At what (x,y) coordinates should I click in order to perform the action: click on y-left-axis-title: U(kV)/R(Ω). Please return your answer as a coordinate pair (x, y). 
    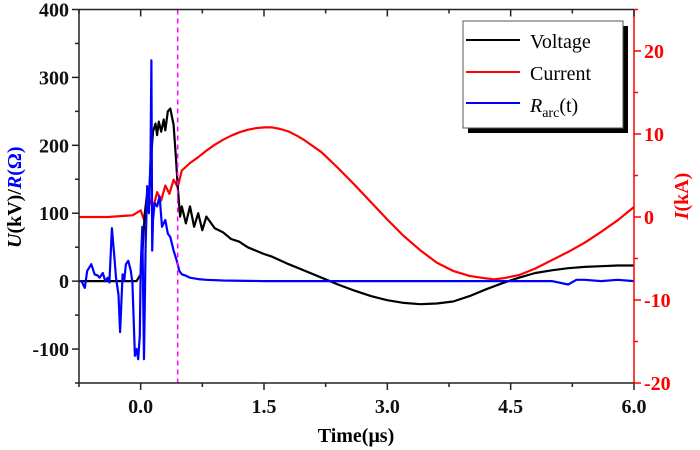
    Looking at the image, I should click on (15, 197).